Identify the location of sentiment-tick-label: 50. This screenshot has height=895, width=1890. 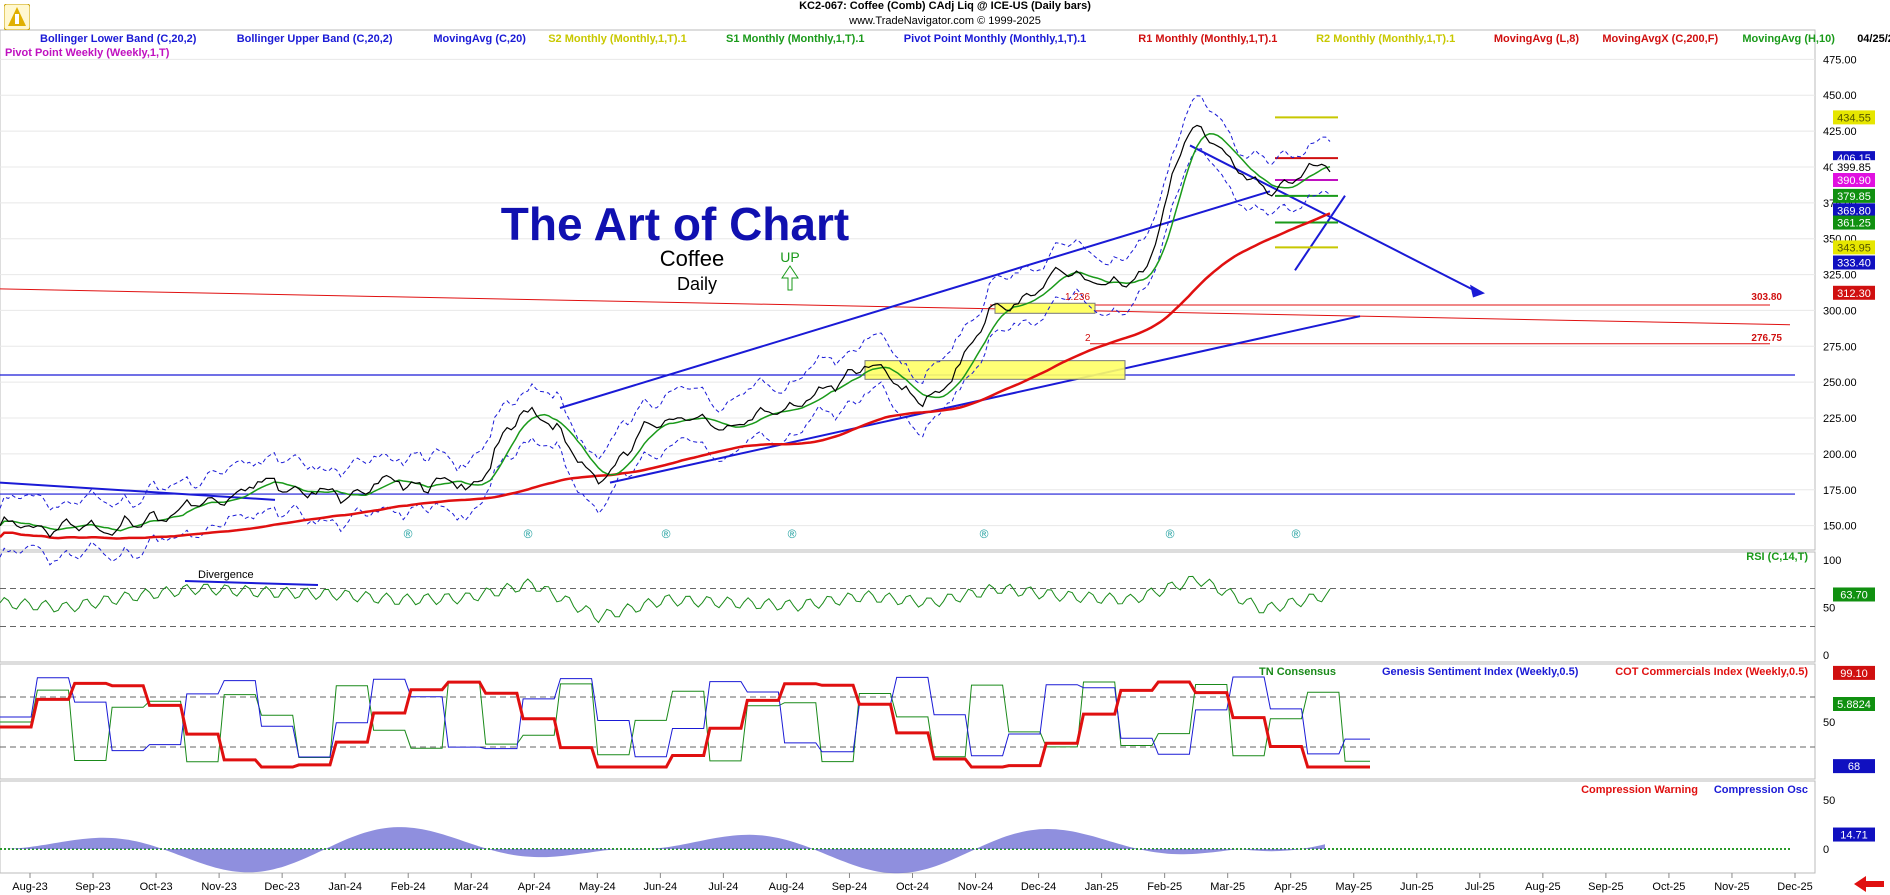
(1829, 723).